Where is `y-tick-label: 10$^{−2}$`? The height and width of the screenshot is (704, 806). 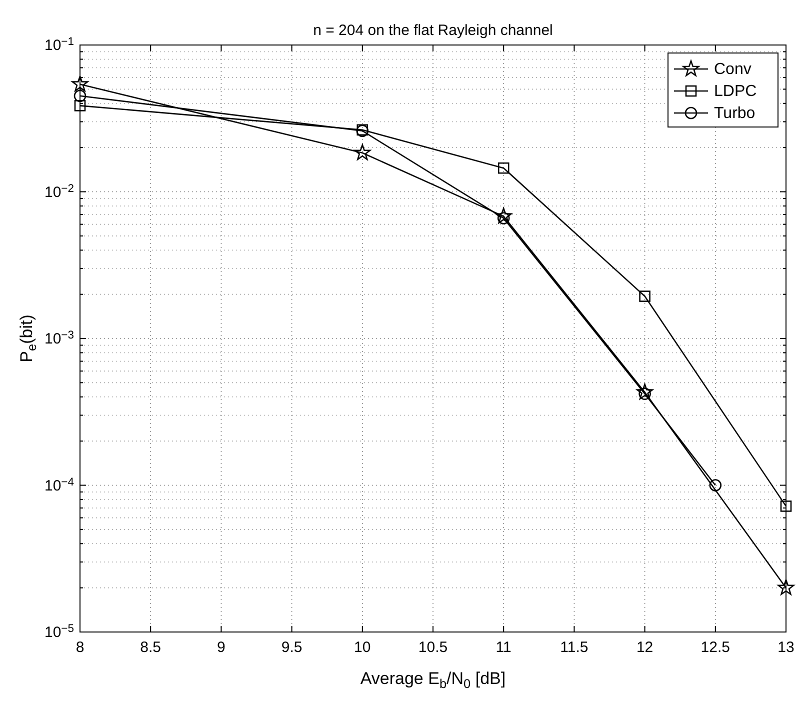 y-tick-label: 10$^{−2}$ is located at coordinates (59, 191).